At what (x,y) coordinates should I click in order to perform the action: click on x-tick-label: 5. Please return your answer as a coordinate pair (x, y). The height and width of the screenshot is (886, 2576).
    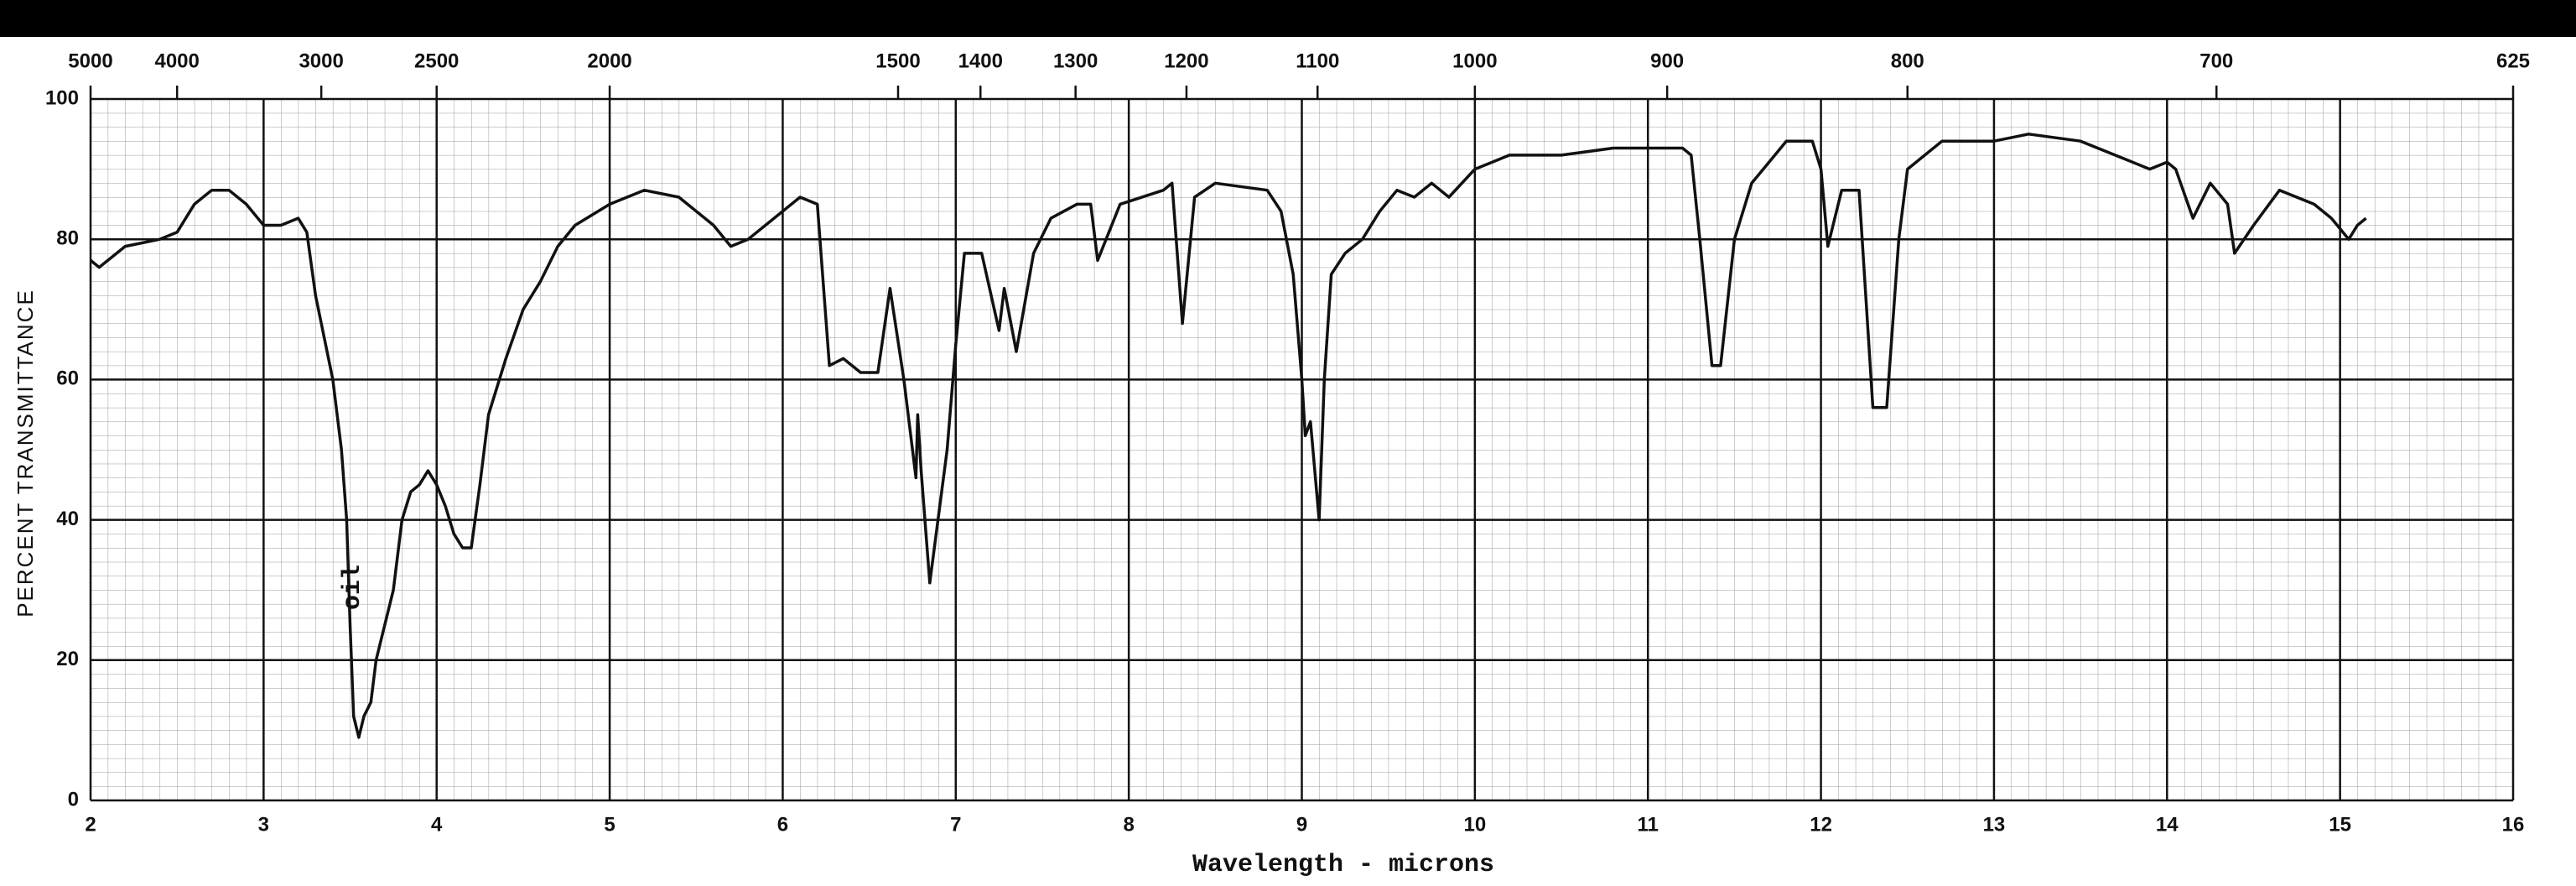
    Looking at the image, I should click on (609, 824).